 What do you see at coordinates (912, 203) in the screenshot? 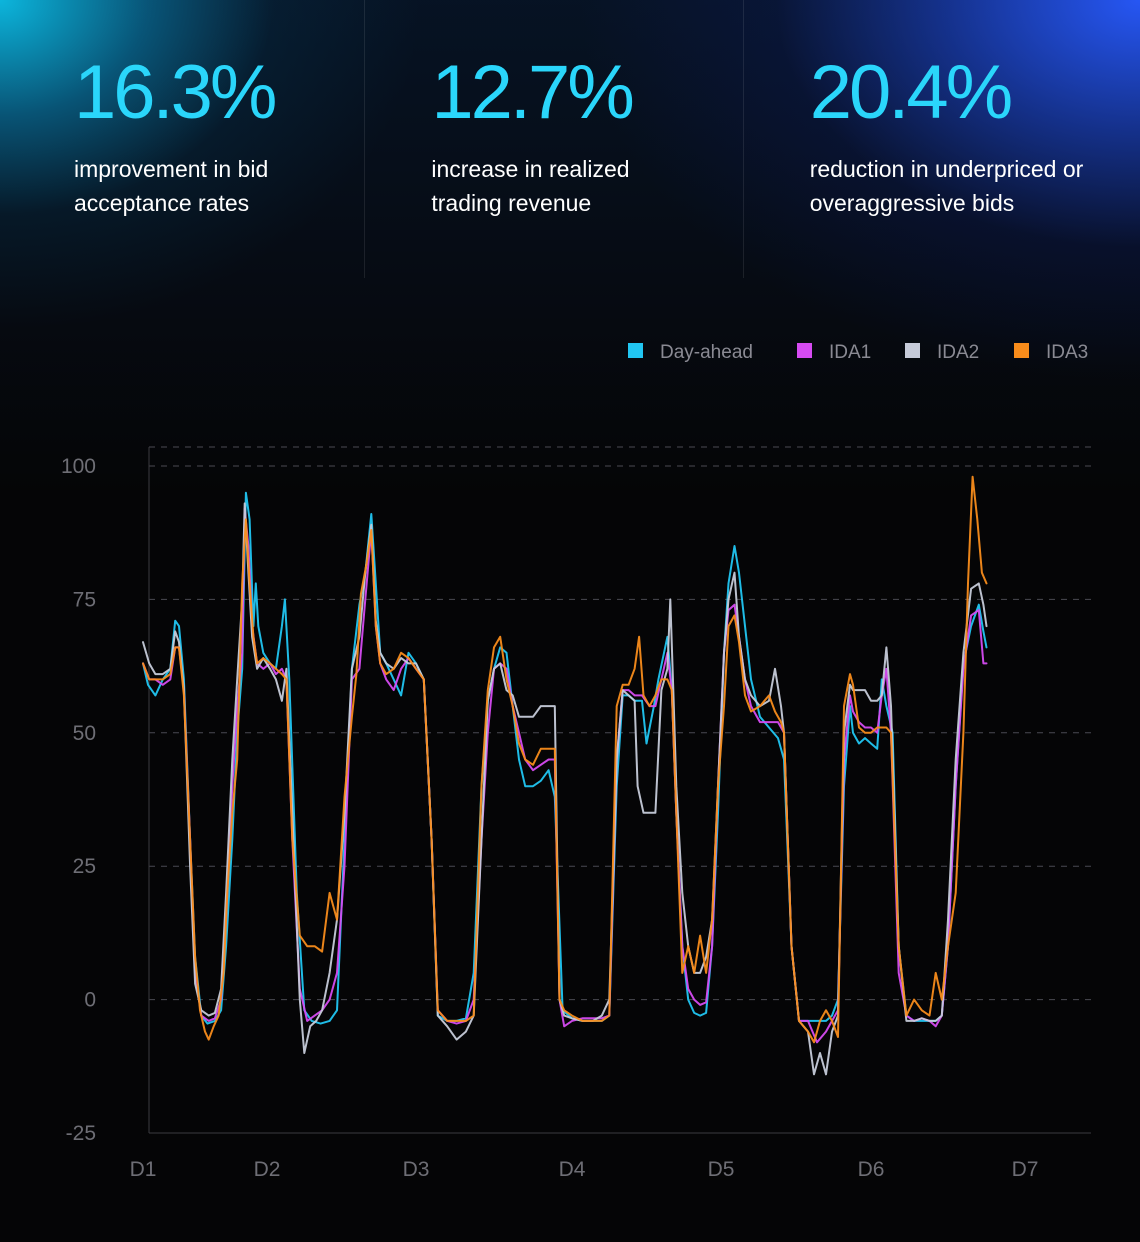
I see `stat-description-line: overaggressive bids` at bounding box center [912, 203].